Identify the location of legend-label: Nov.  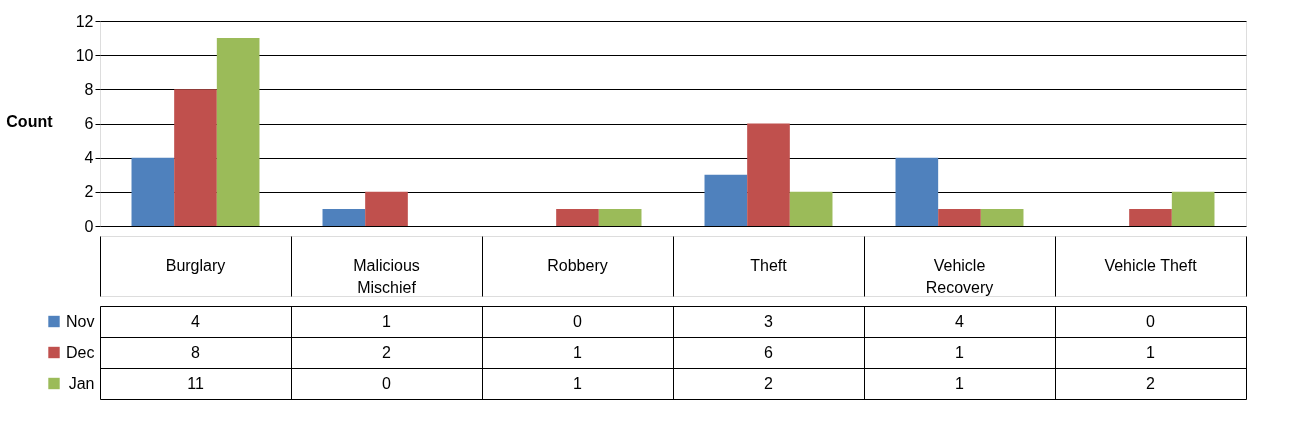
(80, 321).